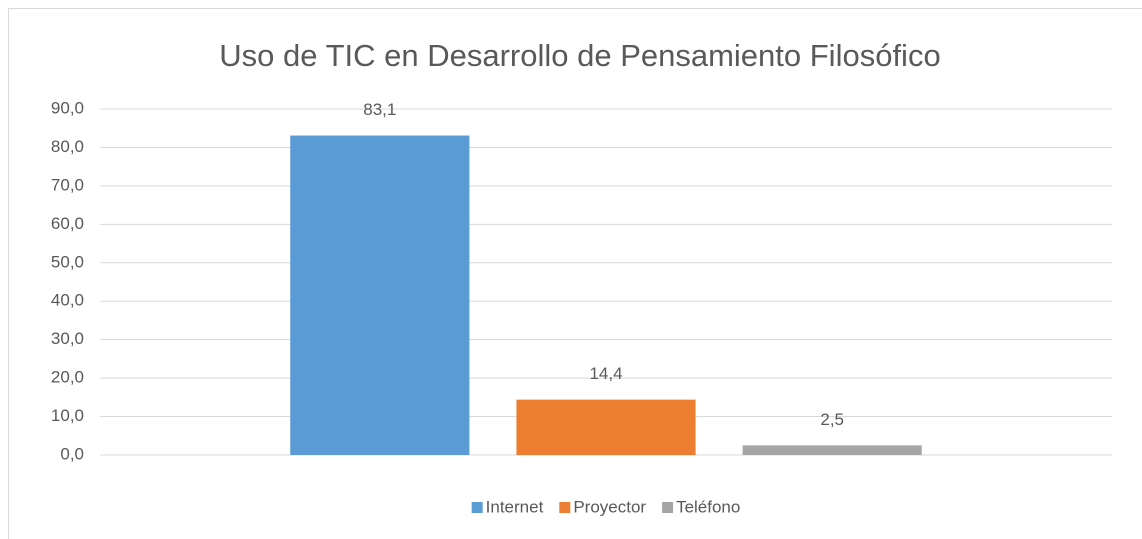 This screenshot has height=539, width=1142. What do you see at coordinates (67, 107) in the screenshot?
I see `y-tick-label: 90,0` at bounding box center [67, 107].